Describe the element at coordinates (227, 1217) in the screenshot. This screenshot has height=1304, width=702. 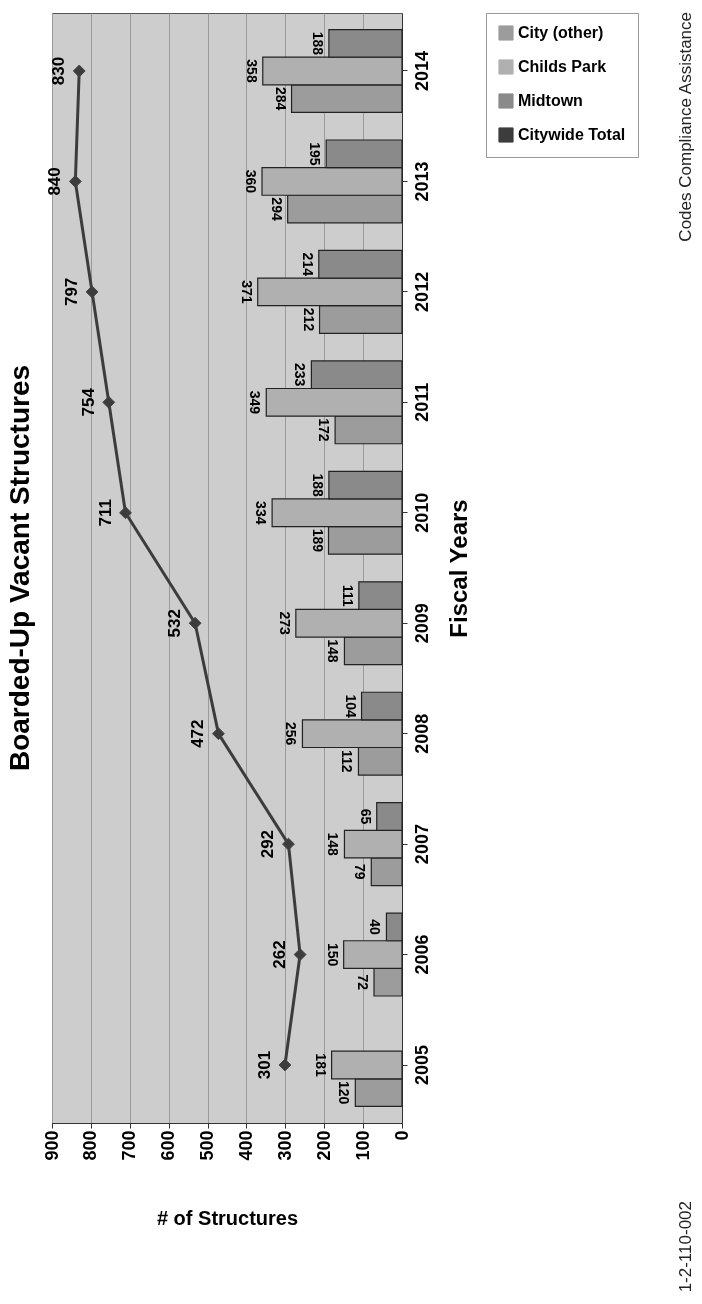
I see `x-axis-title: # of Structures` at that location.